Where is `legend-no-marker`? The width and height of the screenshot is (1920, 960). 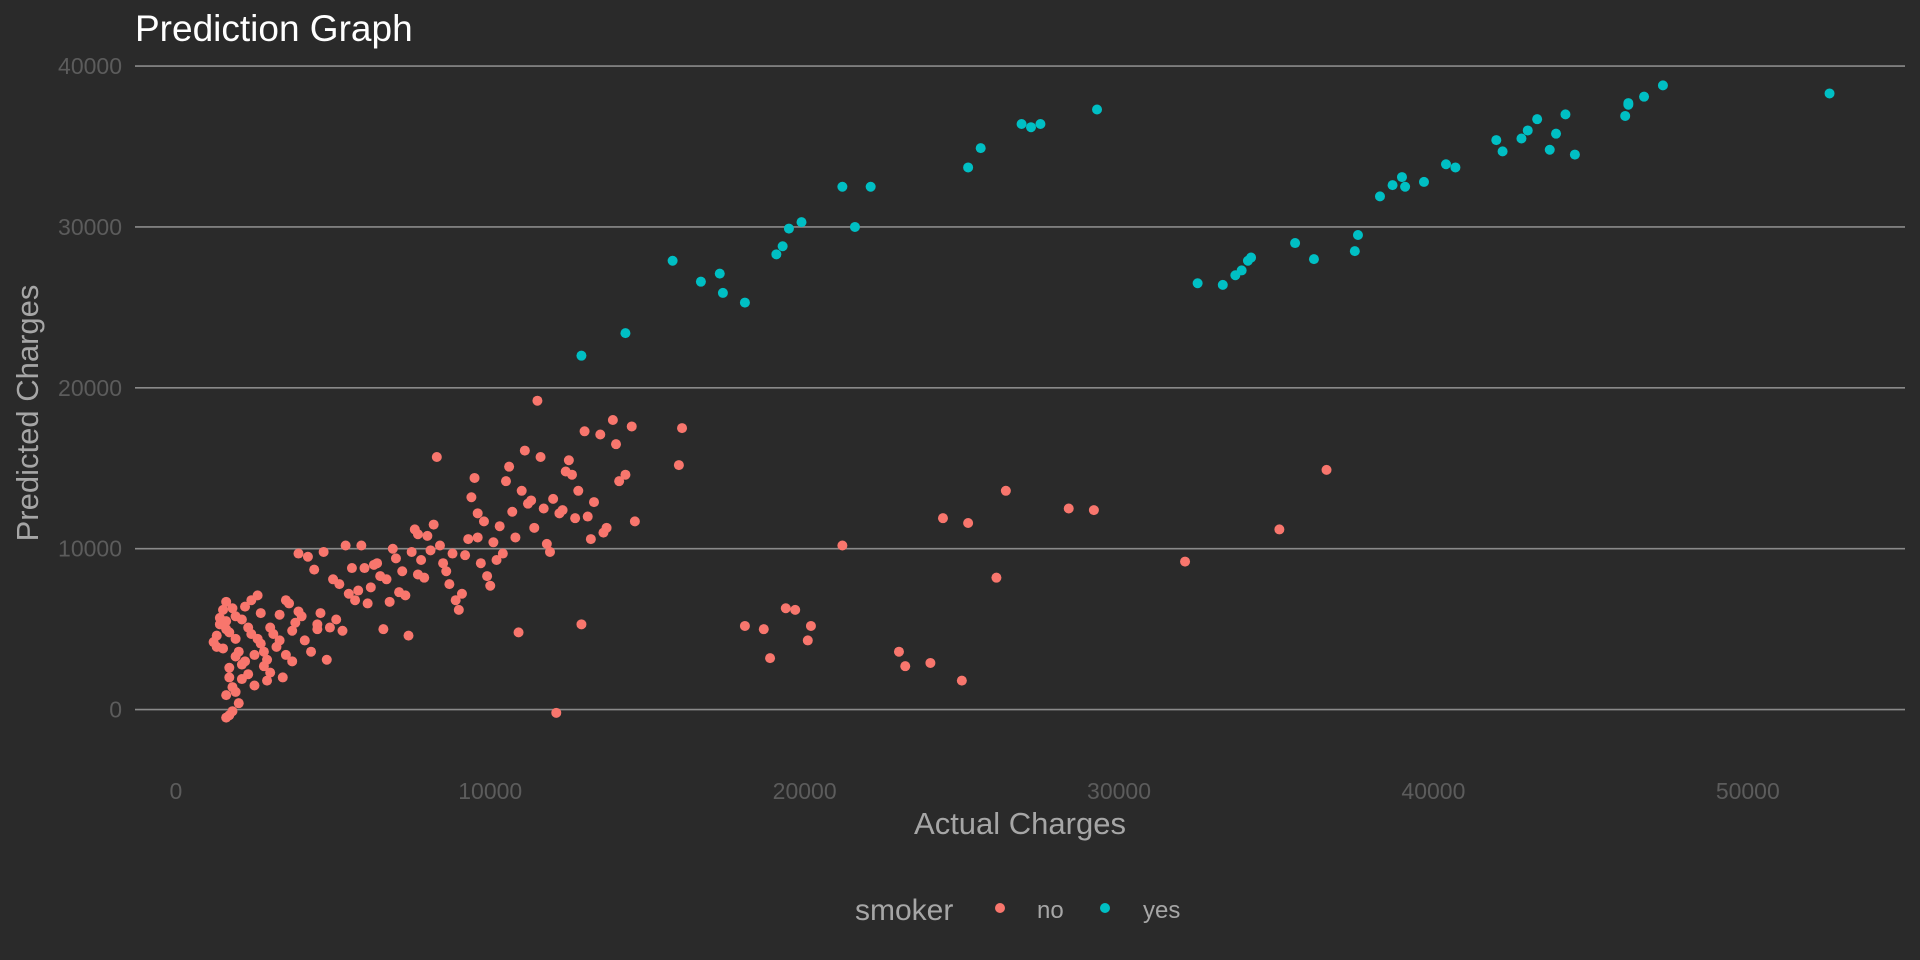
legend-no-marker is located at coordinates (1000, 908).